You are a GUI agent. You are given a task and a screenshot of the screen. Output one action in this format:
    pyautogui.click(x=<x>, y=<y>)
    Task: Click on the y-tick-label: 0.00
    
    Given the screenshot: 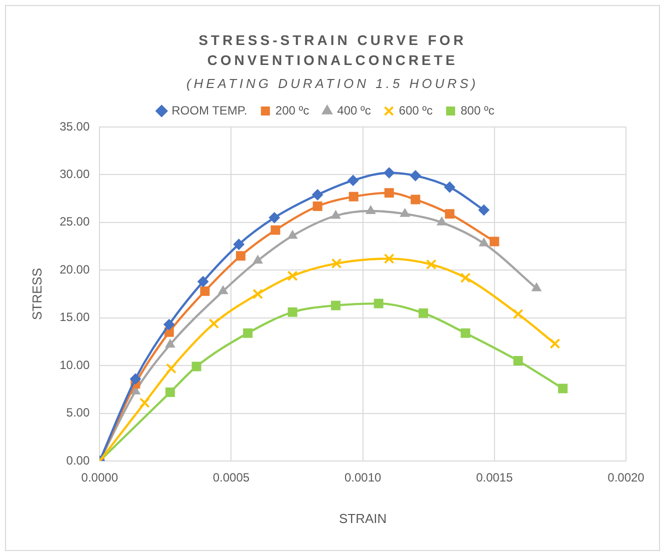 What is the action you would take?
    pyautogui.click(x=78, y=460)
    